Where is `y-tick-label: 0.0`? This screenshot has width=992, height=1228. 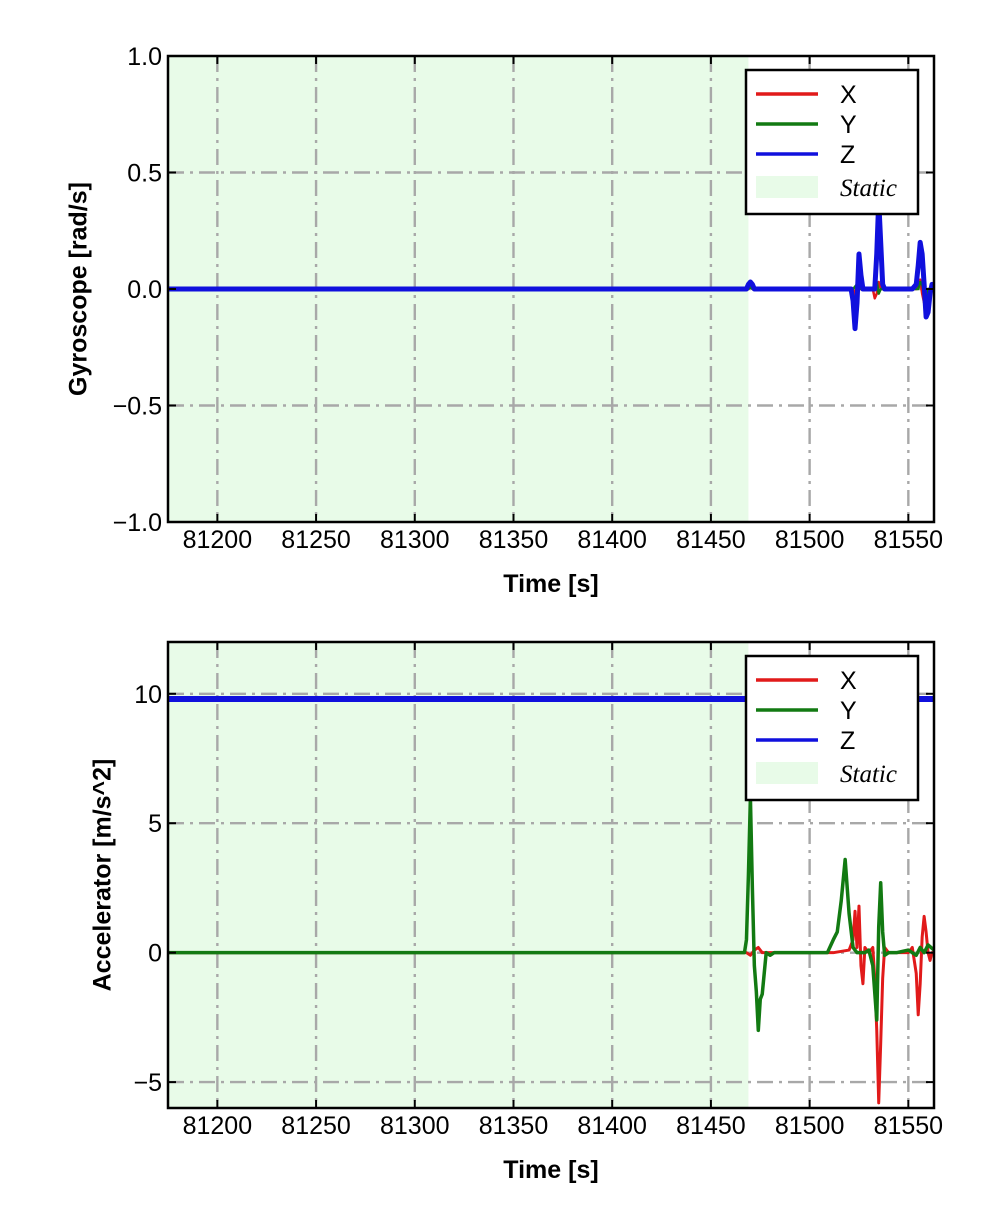 y-tick-label: 0.0 is located at coordinates (144, 290).